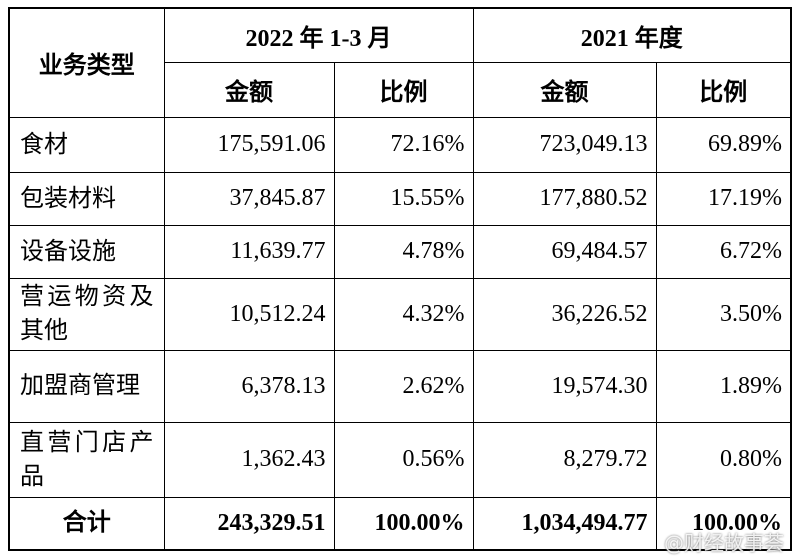 The height and width of the screenshot is (558, 798). I want to click on row-label: 食材, so click(86, 144).